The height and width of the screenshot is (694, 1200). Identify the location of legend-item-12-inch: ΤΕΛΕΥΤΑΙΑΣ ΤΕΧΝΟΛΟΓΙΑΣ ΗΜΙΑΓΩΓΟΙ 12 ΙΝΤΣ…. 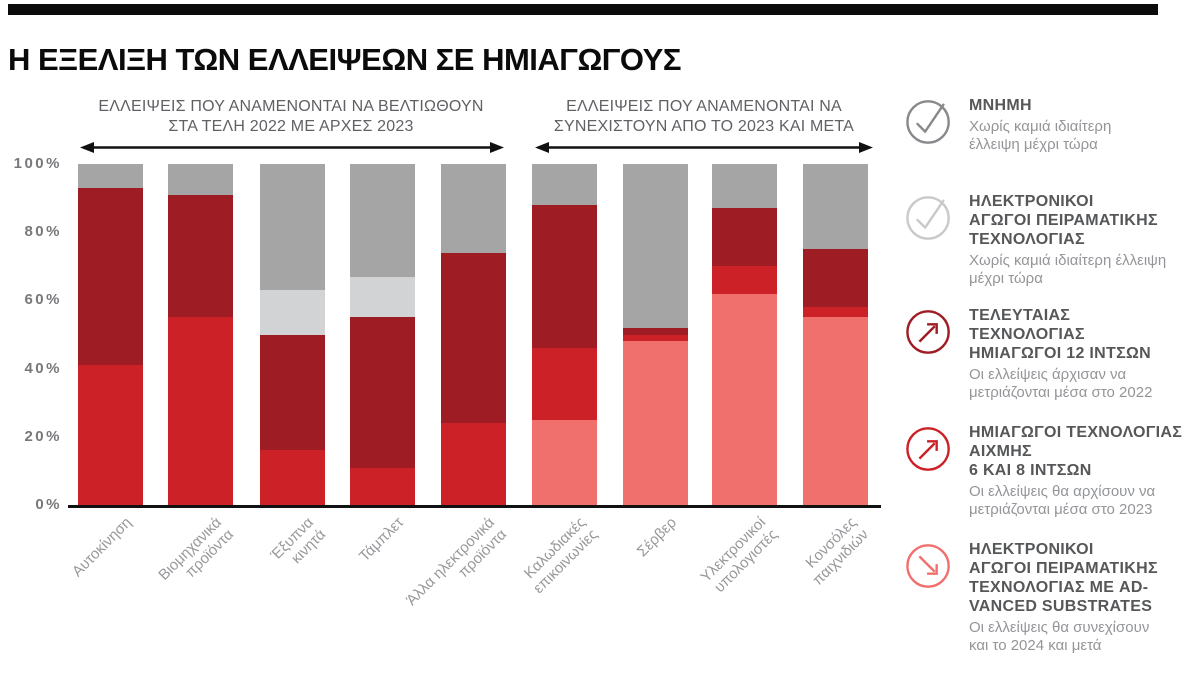
(1052, 354).